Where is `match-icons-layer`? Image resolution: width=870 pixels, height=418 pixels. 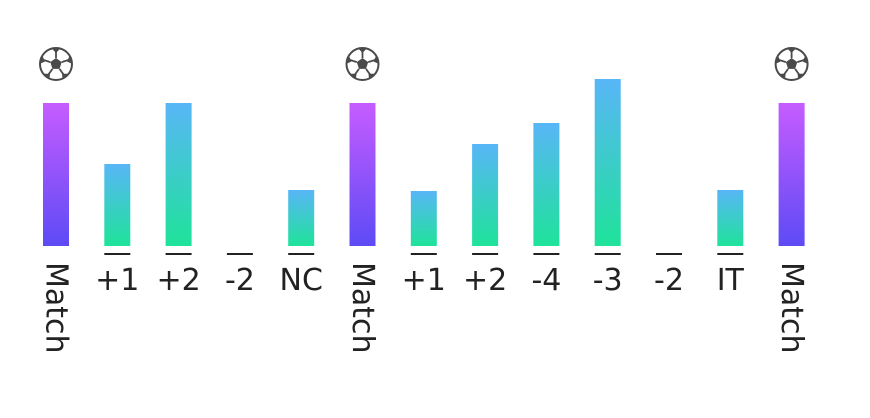 match-icons-layer is located at coordinates (424, 64).